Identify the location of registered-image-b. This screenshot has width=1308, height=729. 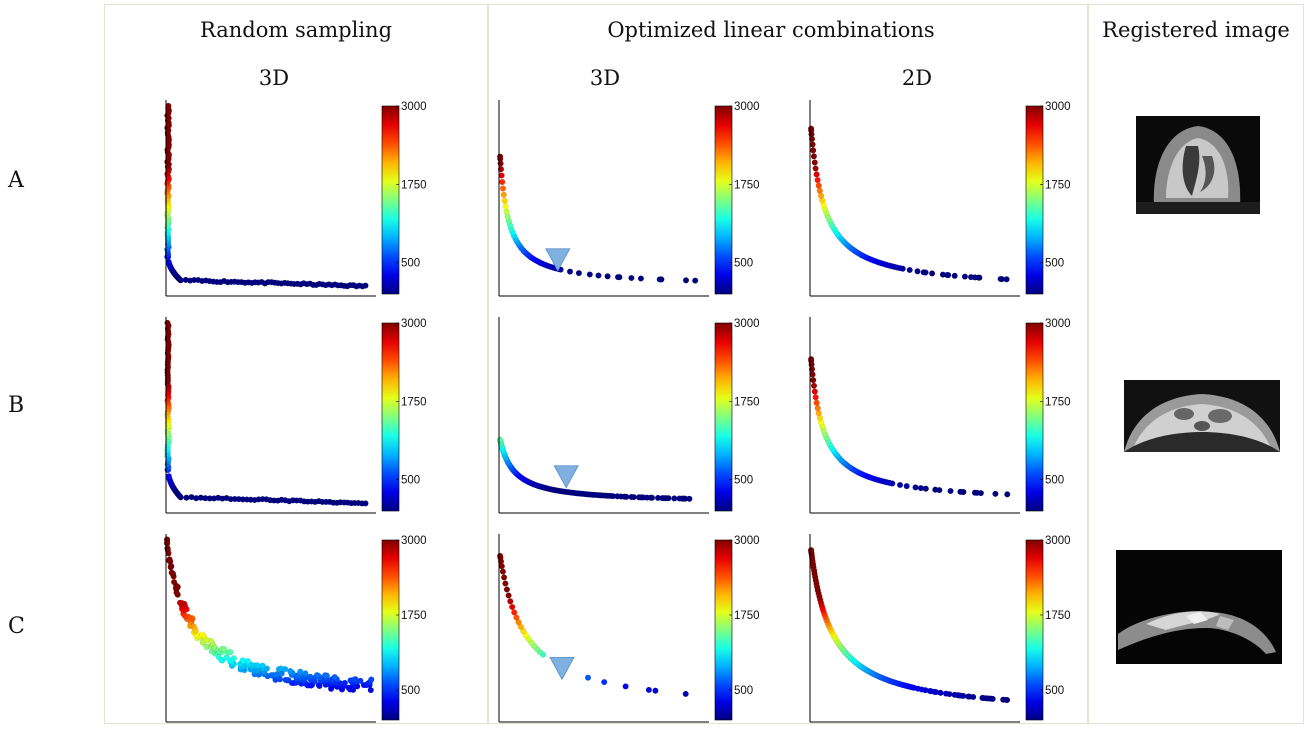
(1202, 416).